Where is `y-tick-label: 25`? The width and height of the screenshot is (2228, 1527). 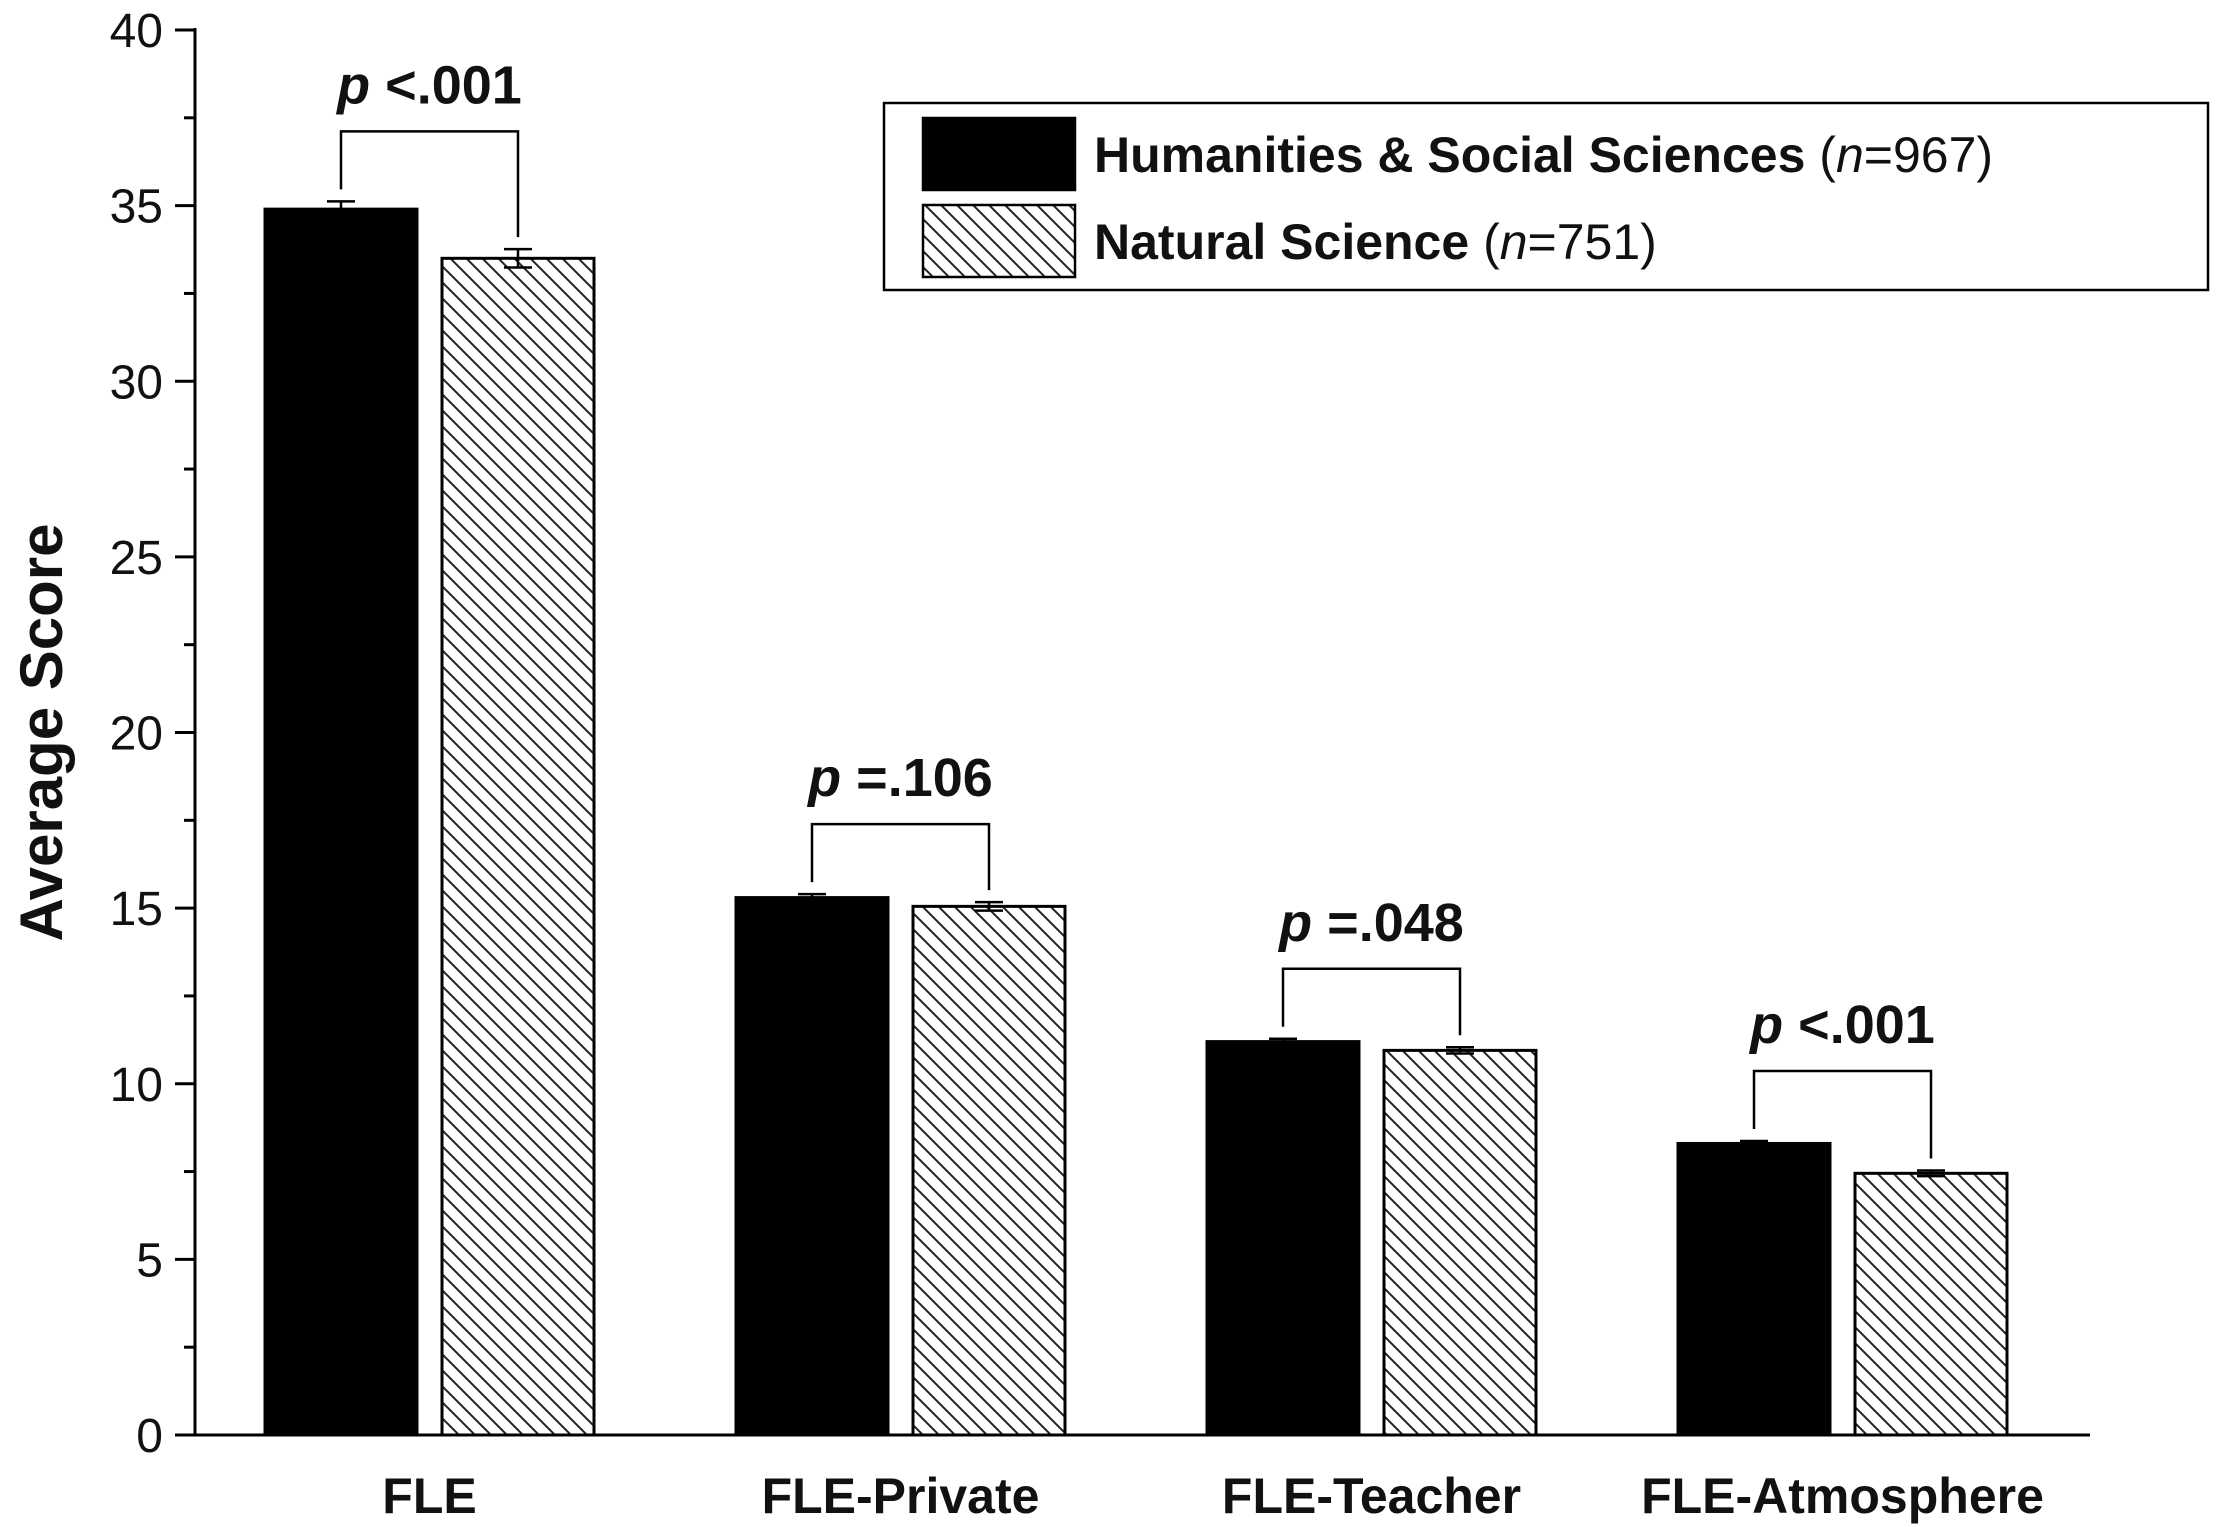
y-tick-label: 25 is located at coordinates (136, 558).